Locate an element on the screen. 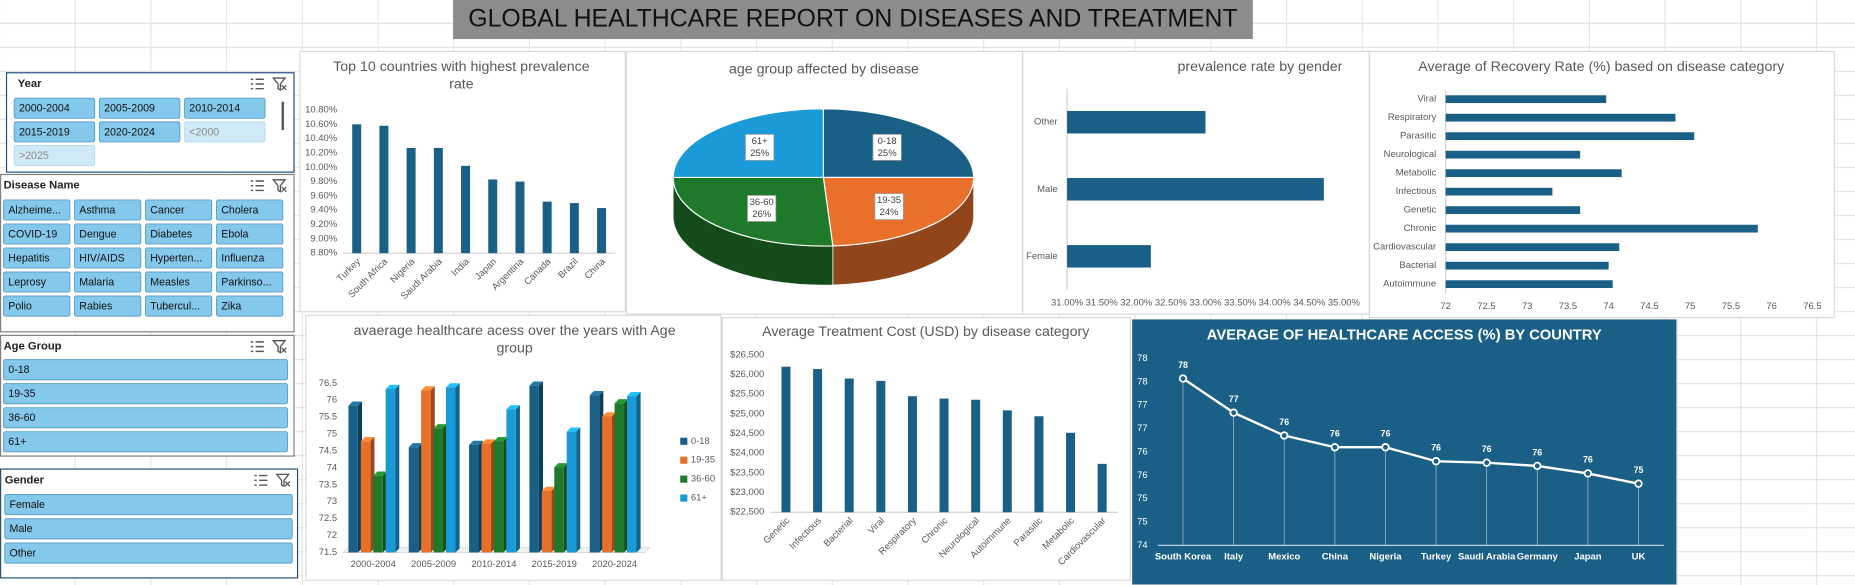 This screenshot has width=1855, height=585. slicer-item-label: Rabies is located at coordinates (95, 306).